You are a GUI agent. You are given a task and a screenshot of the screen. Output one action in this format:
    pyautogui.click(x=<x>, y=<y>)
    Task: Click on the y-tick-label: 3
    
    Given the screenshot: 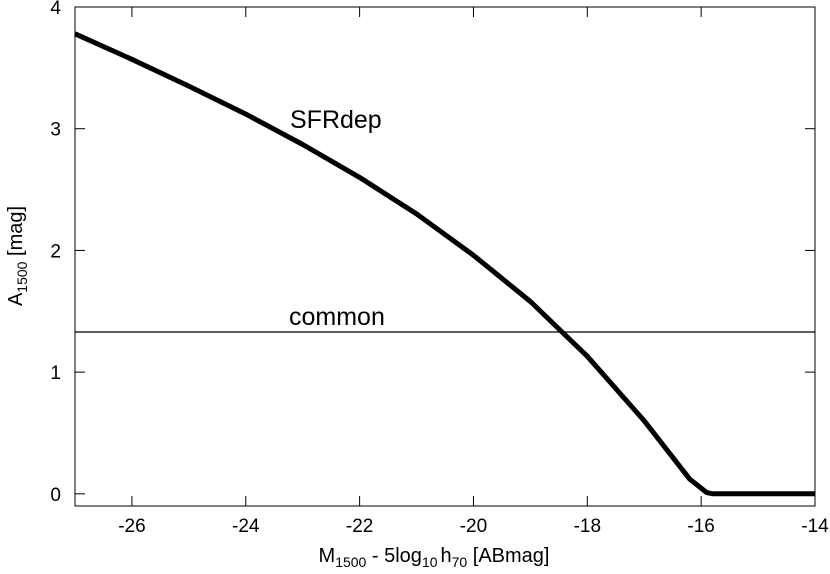 What is the action you would take?
    pyautogui.click(x=55, y=130)
    